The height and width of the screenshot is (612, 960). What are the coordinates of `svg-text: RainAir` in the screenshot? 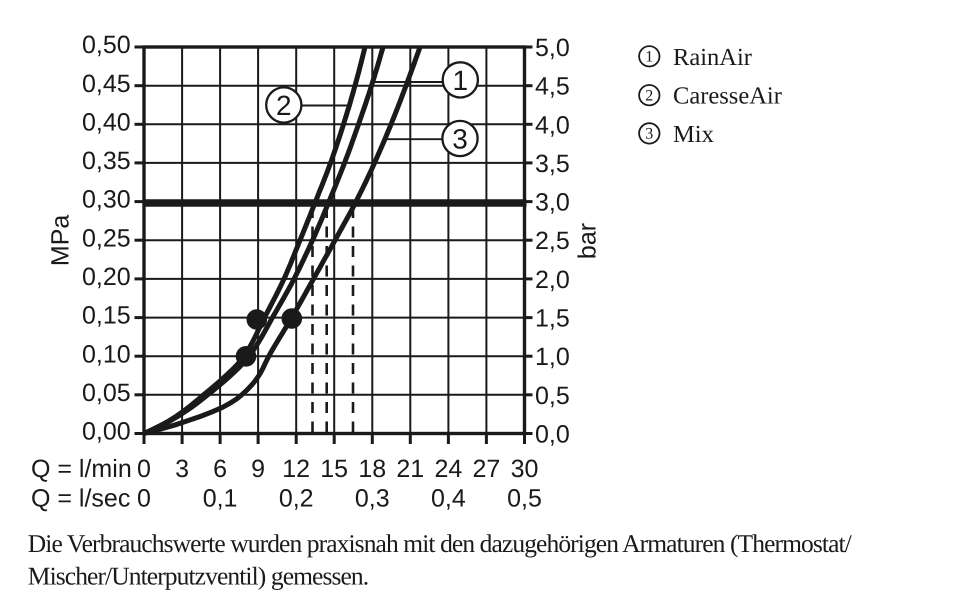 It's located at (712, 57).